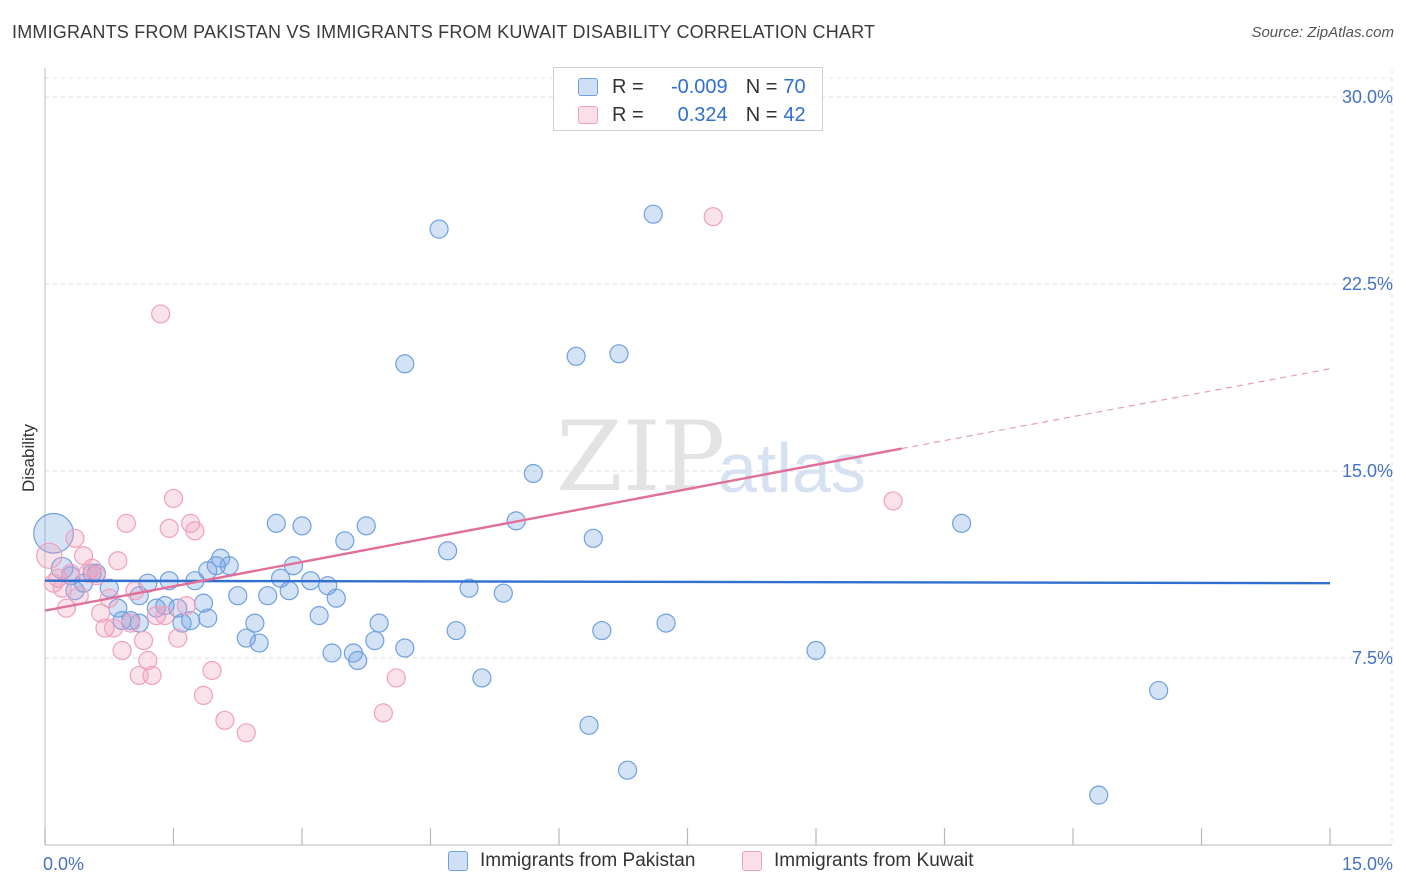 The image size is (1406, 892). Describe the element at coordinates (63, 864) in the screenshot. I see `x-tick-label: 0.0%` at that location.